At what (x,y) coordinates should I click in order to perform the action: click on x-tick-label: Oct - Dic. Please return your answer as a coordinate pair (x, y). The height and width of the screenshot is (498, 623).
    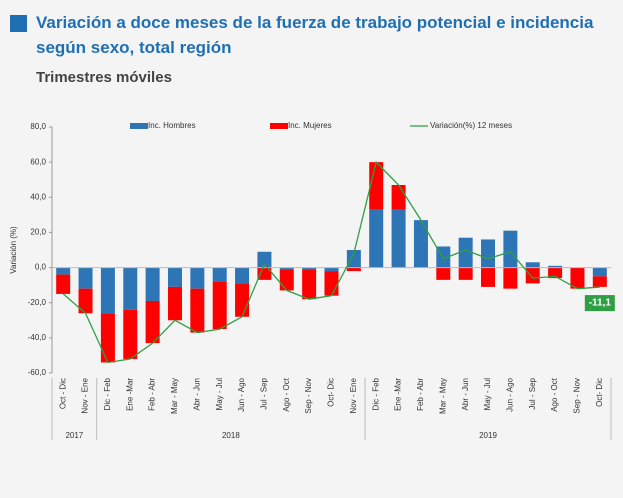
    Looking at the image, I should click on (62, 393).